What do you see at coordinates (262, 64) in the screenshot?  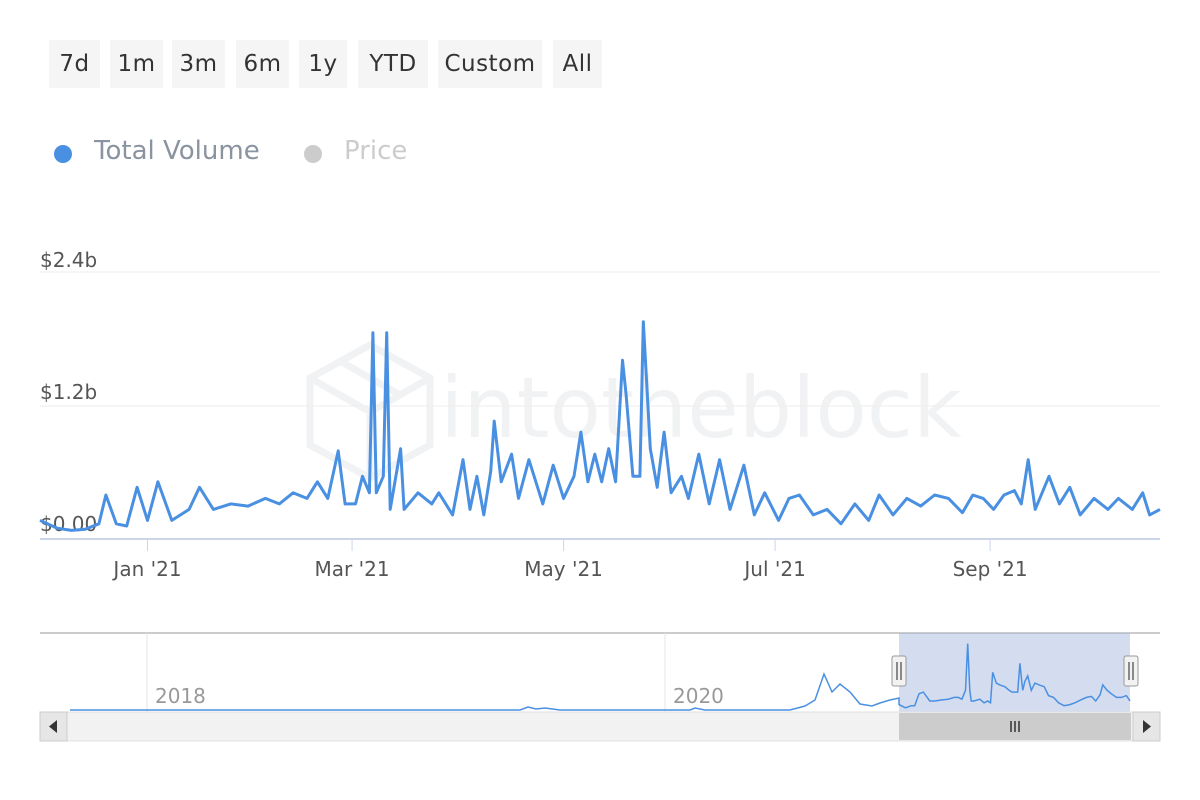 I see `range-button-6m: 6m` at bounding box center [262, 64].